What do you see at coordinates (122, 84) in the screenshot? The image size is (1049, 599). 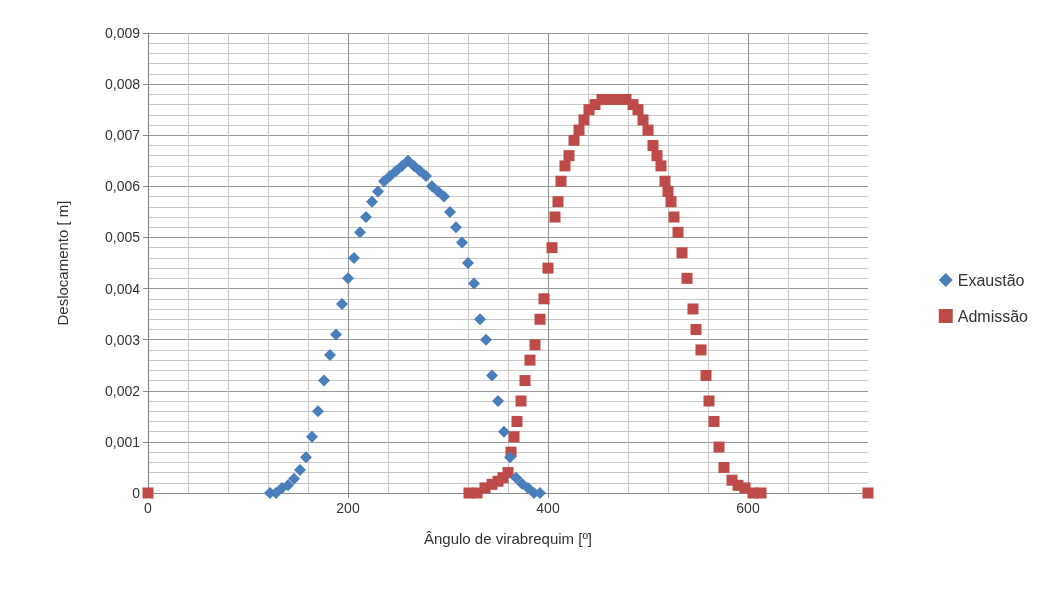 I see `y-tick-label: 0,008` at bounding box center [122, 84].